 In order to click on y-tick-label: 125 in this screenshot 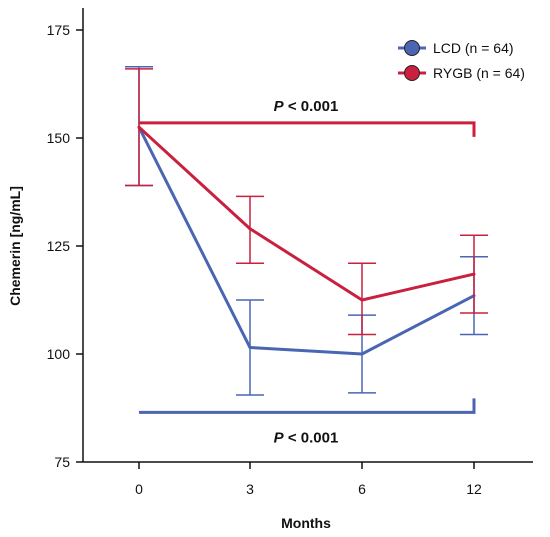, I will do `click(59, 246)`.